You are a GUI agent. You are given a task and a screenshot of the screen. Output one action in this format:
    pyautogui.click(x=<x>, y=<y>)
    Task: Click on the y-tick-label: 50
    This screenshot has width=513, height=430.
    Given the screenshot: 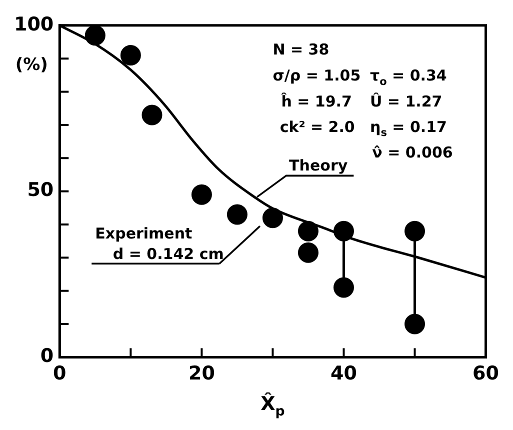 What is the action you would take?
    pyautogui.click(x=40, y=190)
    